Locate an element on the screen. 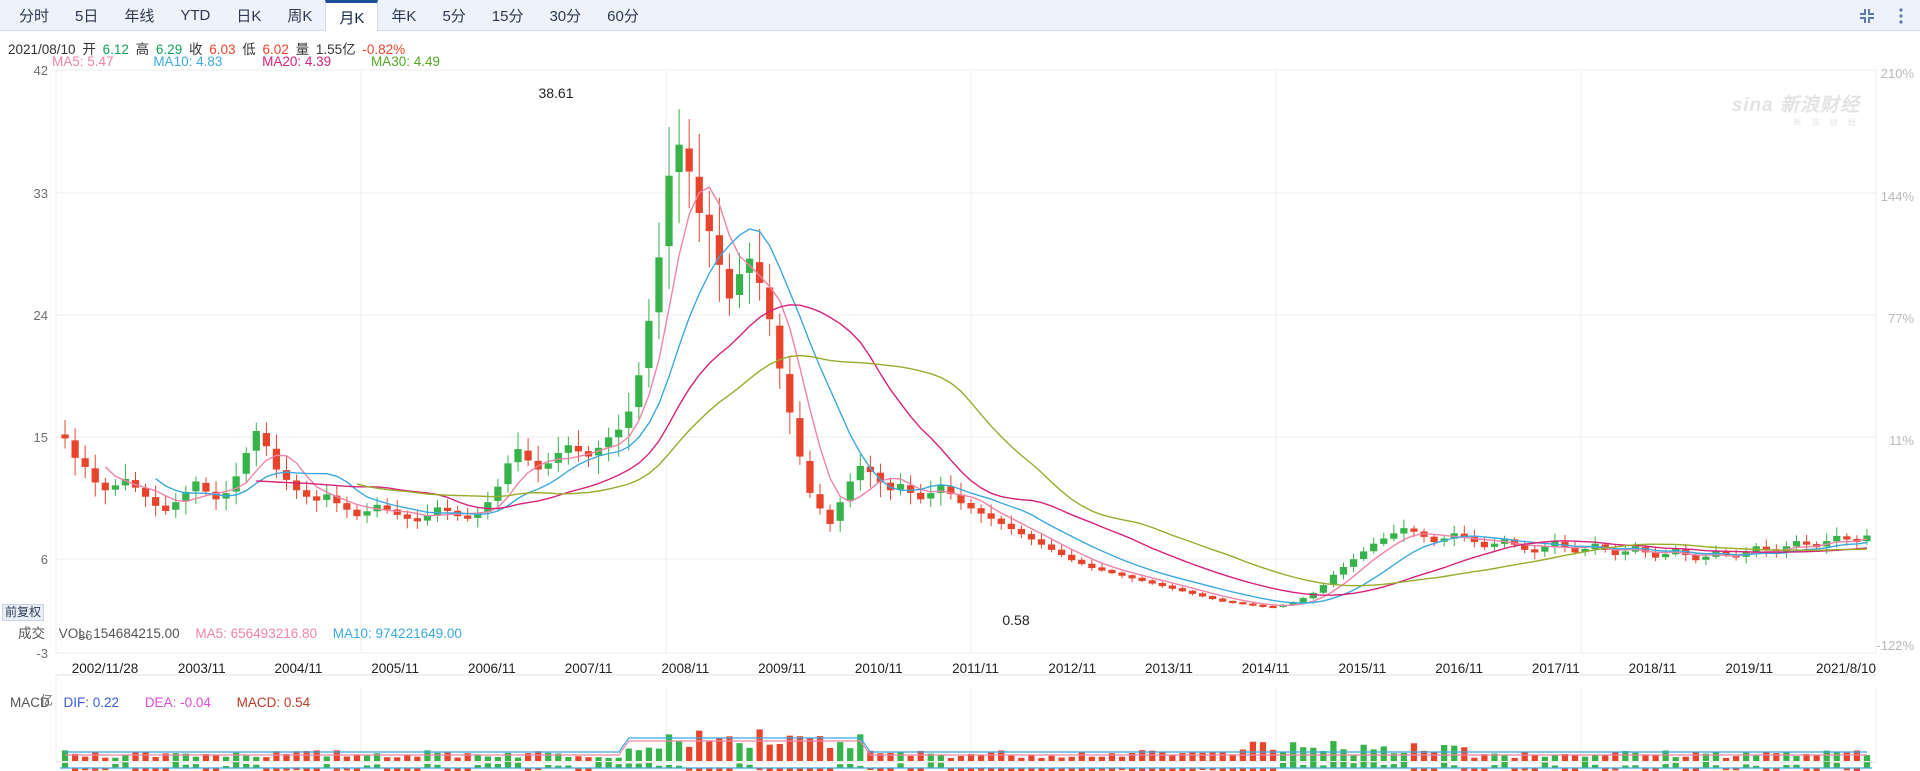 This screenshot has width=1920, height=771. macd-dif: DIF: 0.22 is located at coordinates (91, 702).